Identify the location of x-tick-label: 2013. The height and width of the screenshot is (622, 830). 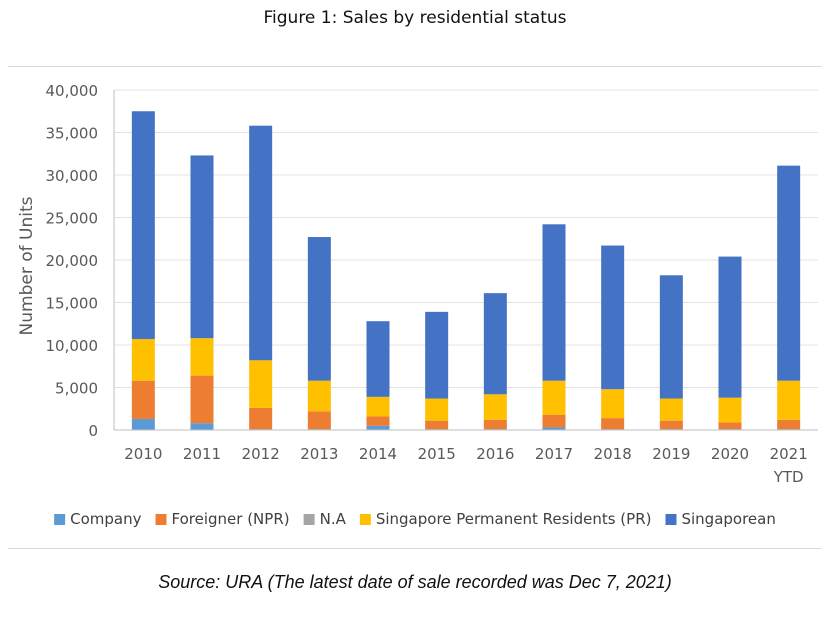
(319, 454).